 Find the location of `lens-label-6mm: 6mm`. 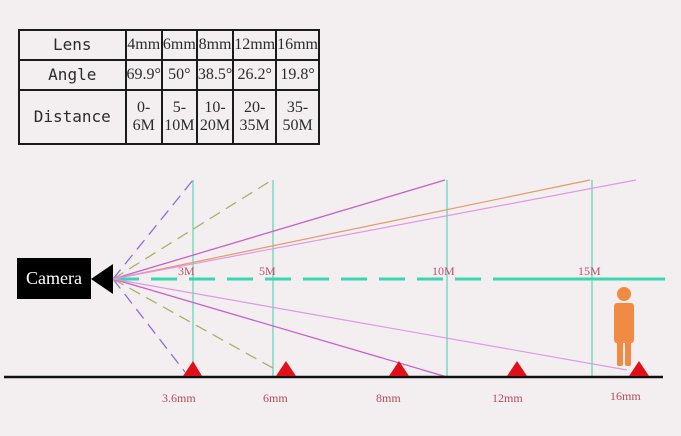

lens-label-6mm: 6mm is located at coordinates (275, 398).